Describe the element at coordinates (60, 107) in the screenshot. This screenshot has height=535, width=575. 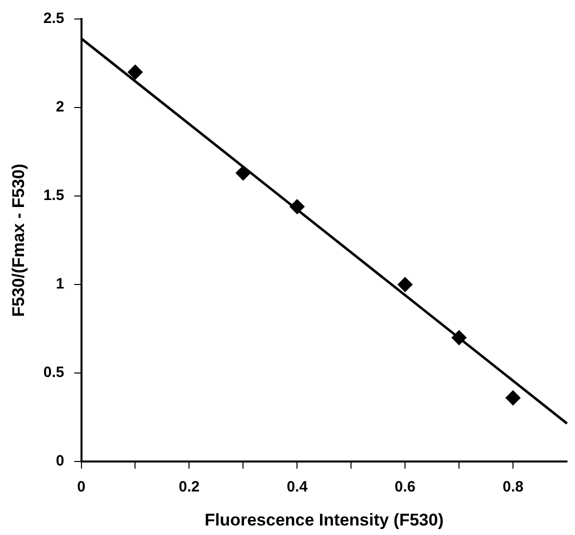
I see `y-tick-label: 2` at that location.